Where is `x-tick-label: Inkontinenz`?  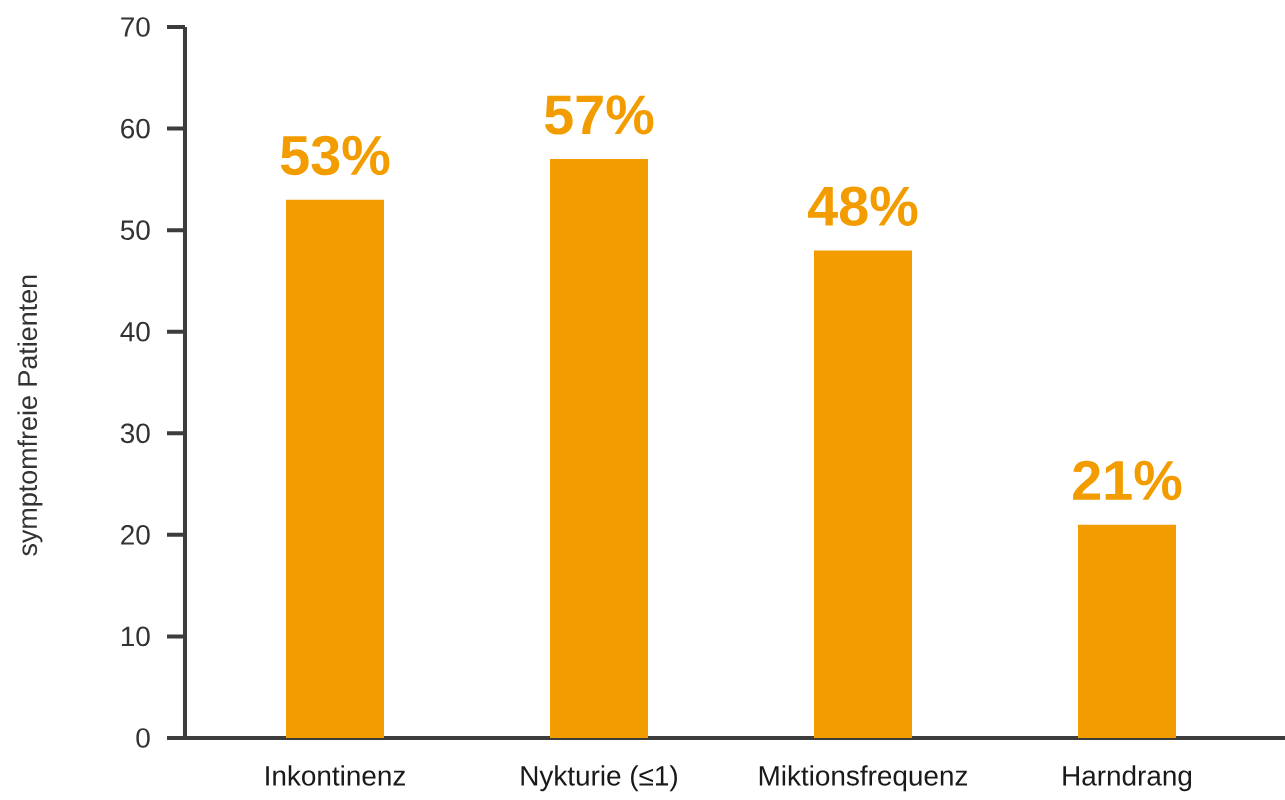 x-tick-label: Inkontinenz is located at coordinates (335, 775).